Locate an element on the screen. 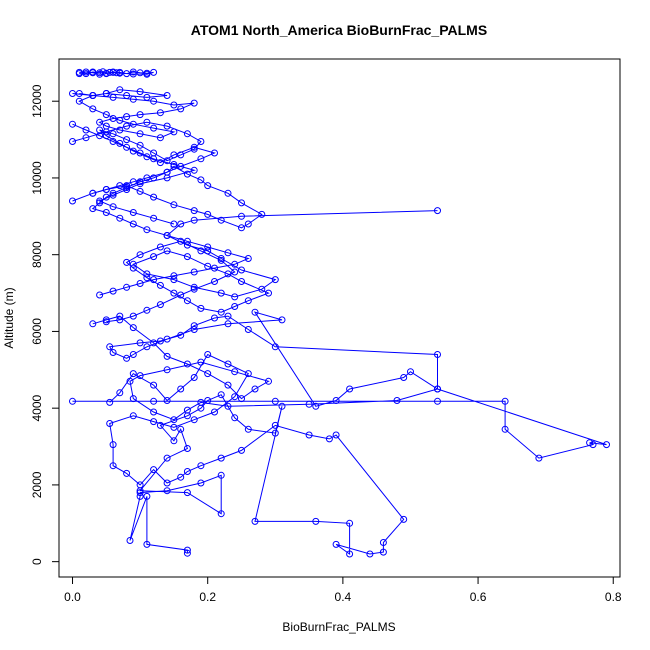  x-tick-label: 0.0 is located at coordinates (72, 597).